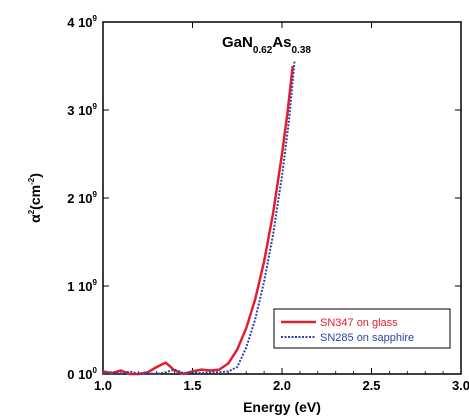 The width and height of the screenshot is (469, 419). I want to click on y-tick-label: 3 109, so click(82, 110).